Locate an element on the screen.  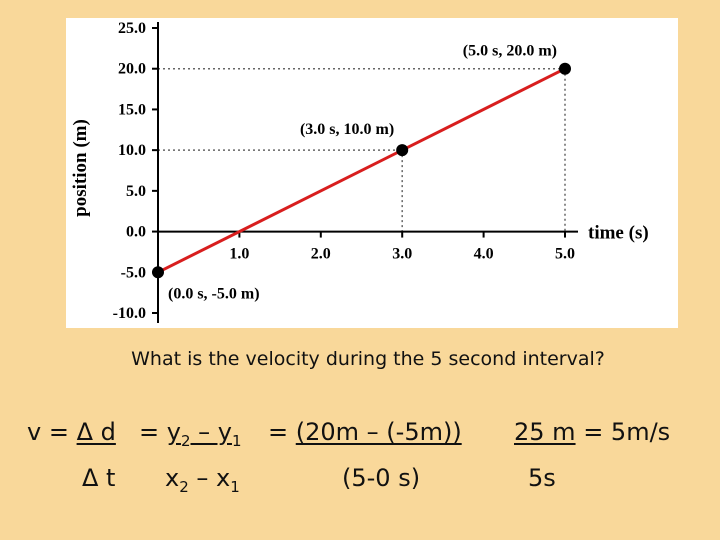
point-annotation: (0.0 s, -5.0 m) is located at coordinates (214, 293).